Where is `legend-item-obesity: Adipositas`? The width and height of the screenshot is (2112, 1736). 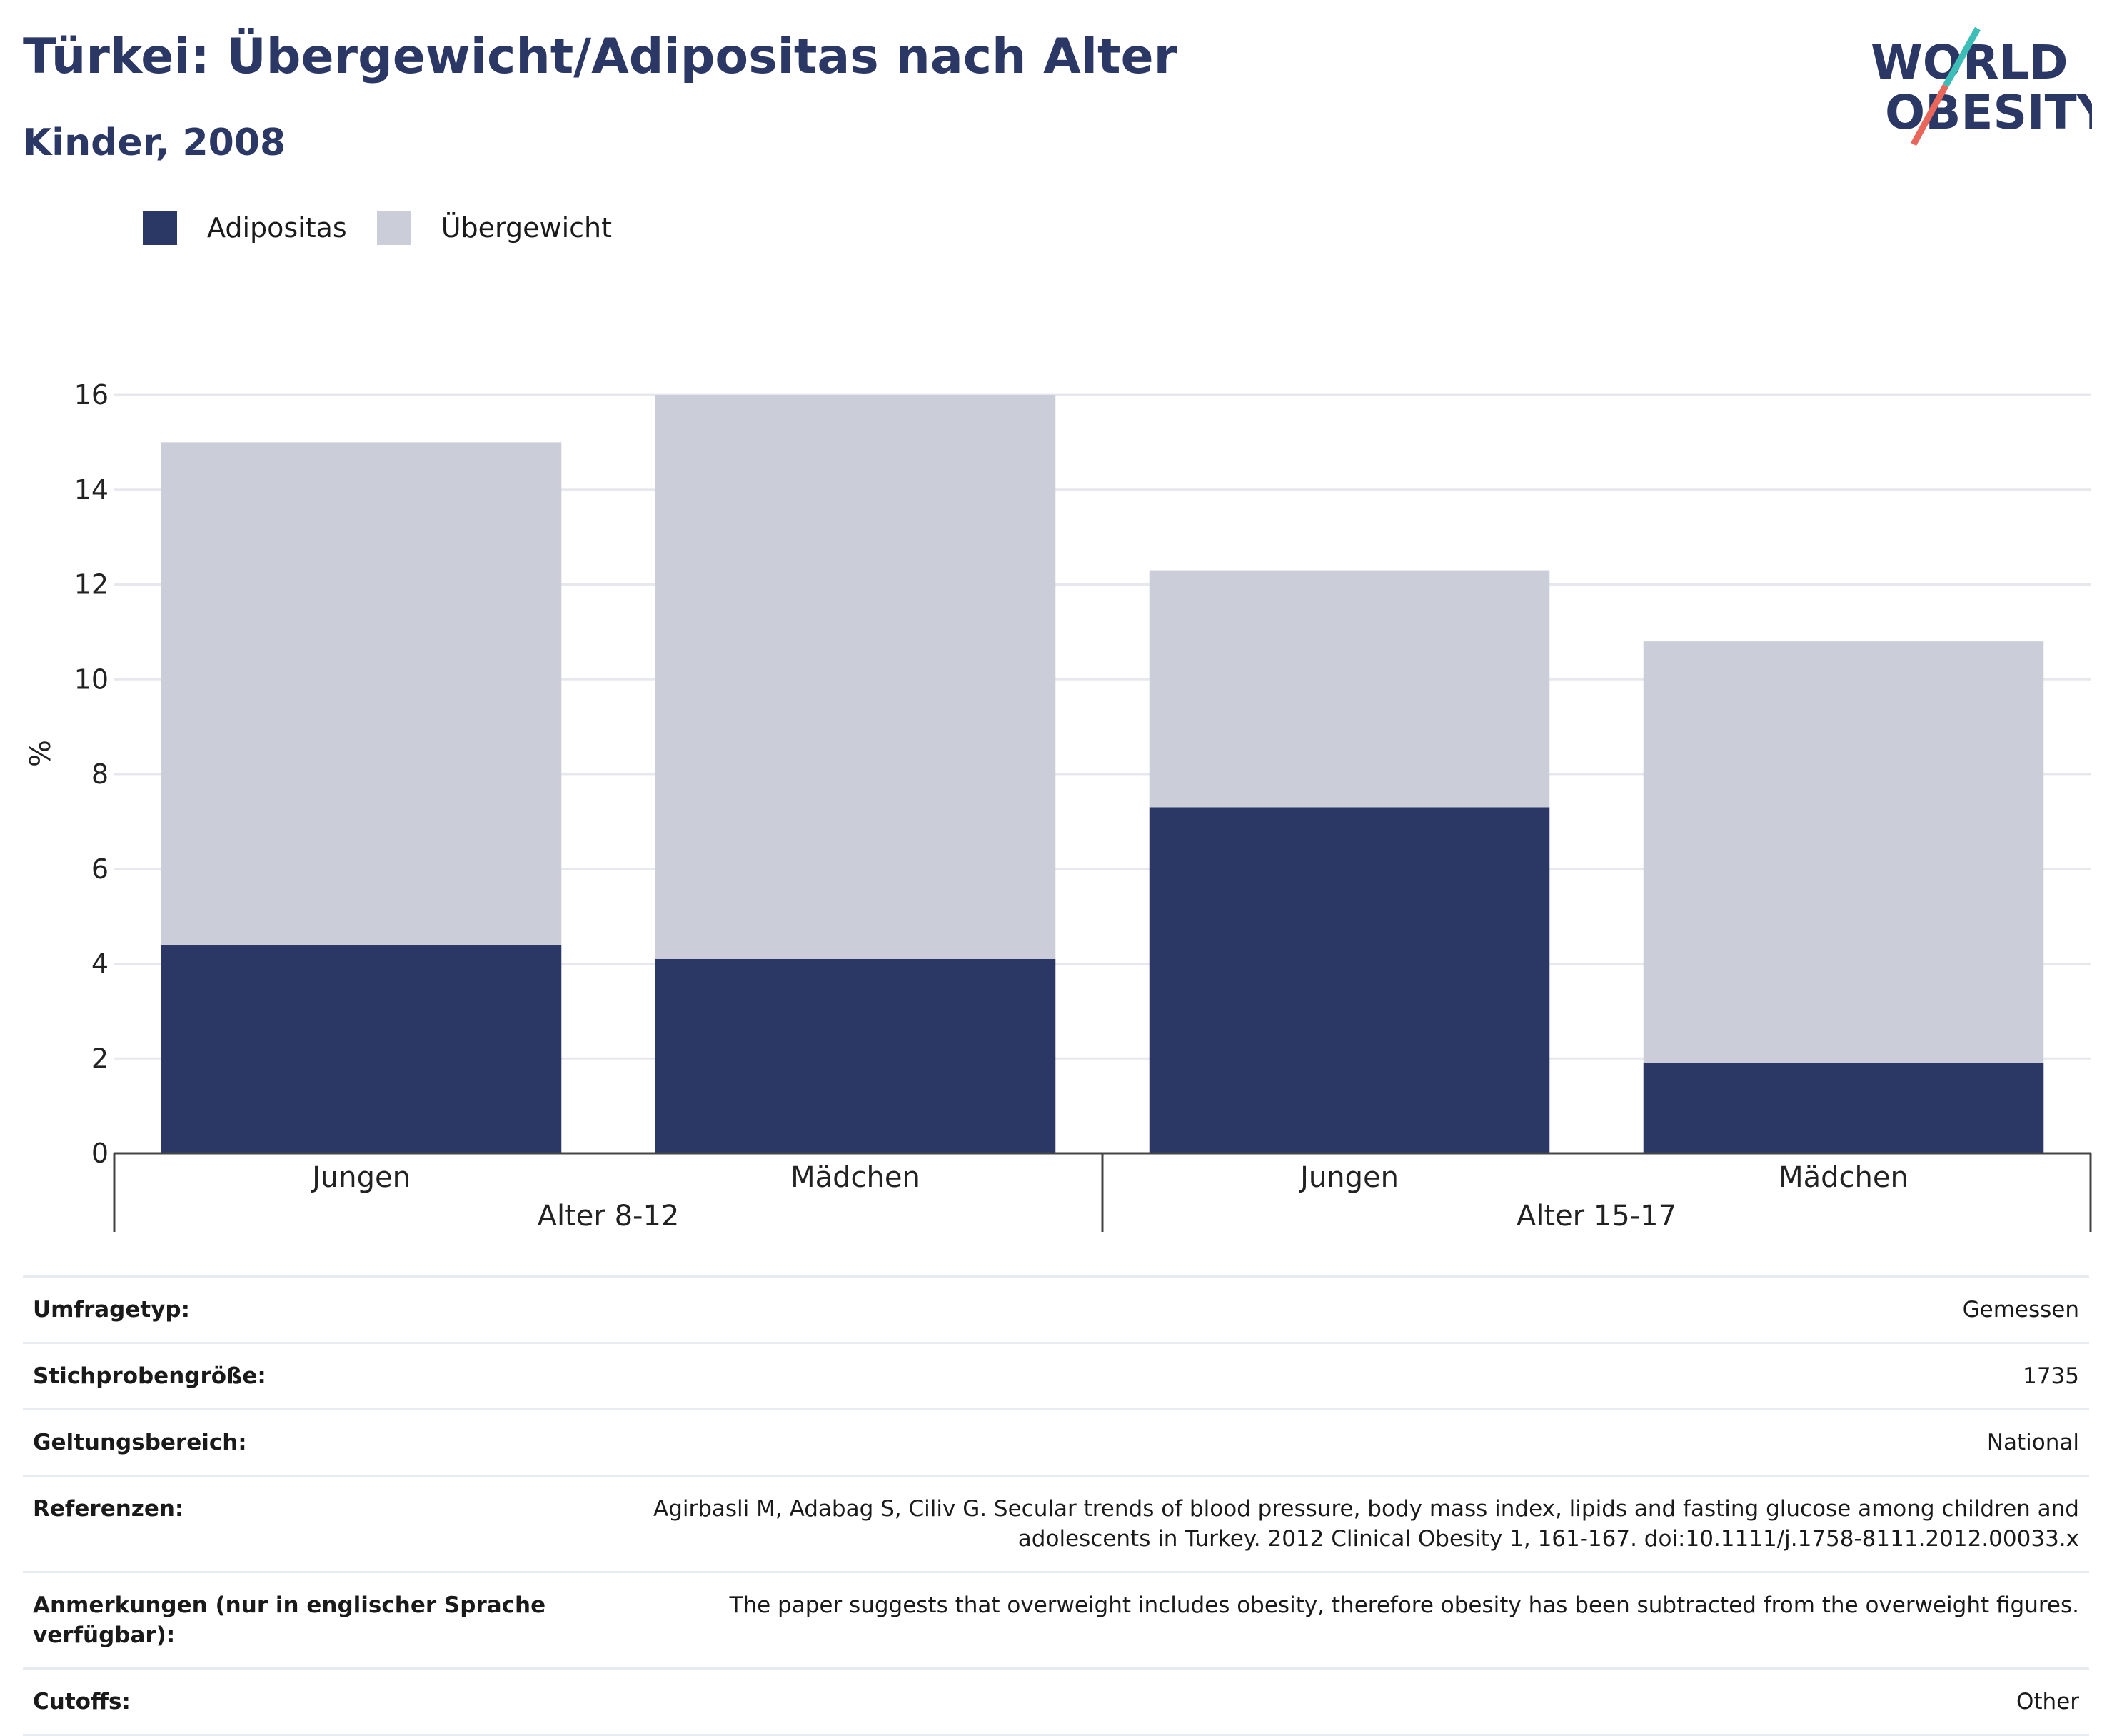
legend-item-obesity: Adipositas is located at coordinates (245, 228).